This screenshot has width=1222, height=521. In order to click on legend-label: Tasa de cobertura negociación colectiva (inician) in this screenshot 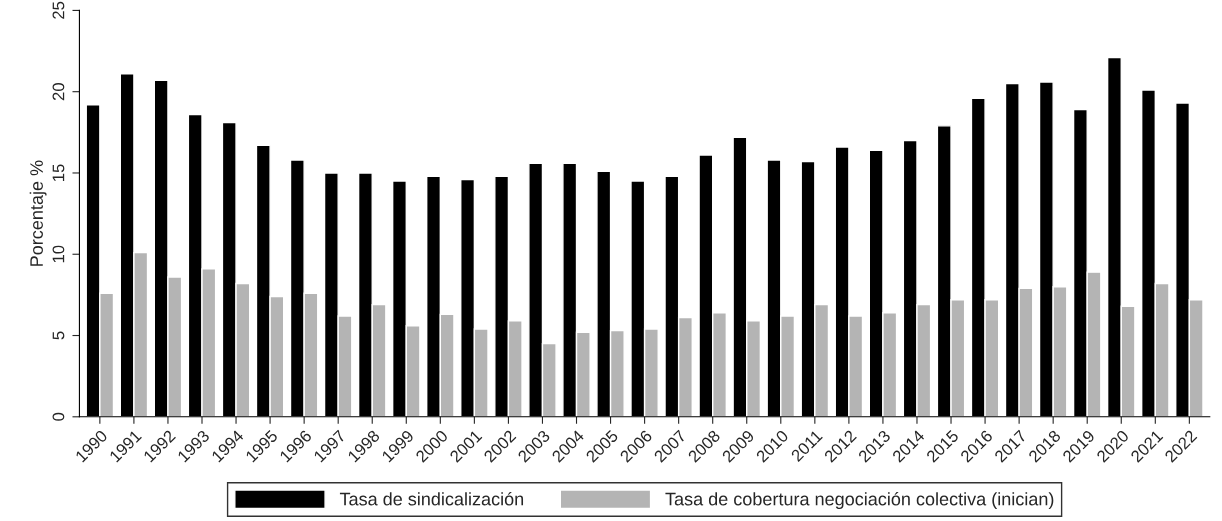, I will do `click(859, 500)`.